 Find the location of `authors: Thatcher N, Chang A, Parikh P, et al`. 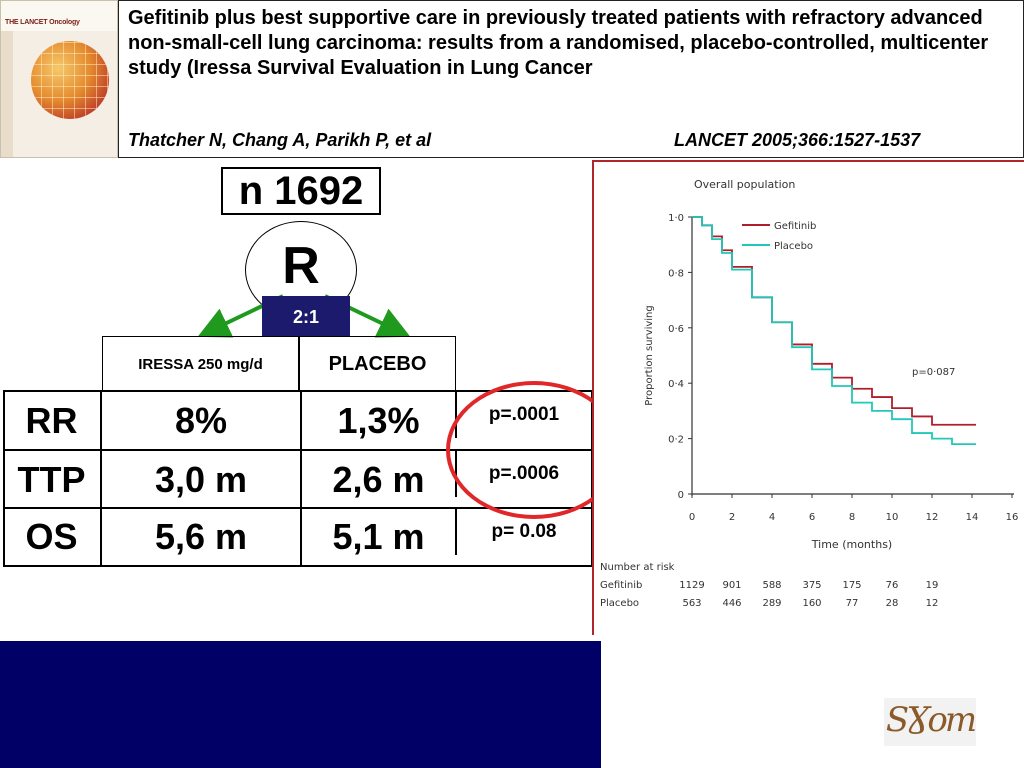

authors: Thatcher N, Chang A, Parikh P, et al is located at coordinates (280, 140).